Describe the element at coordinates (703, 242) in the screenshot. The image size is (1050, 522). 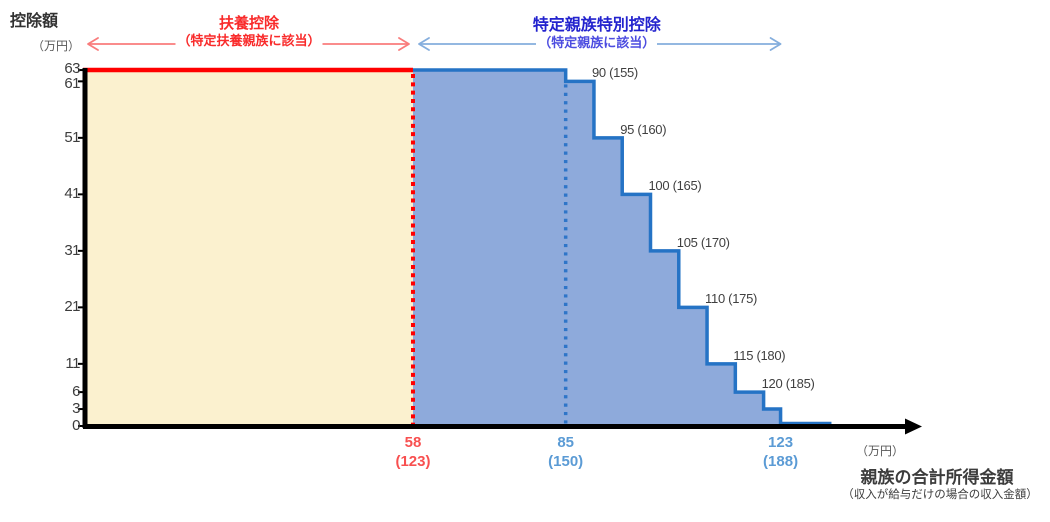
I see `step-annotation: 105 (170)` at that location.